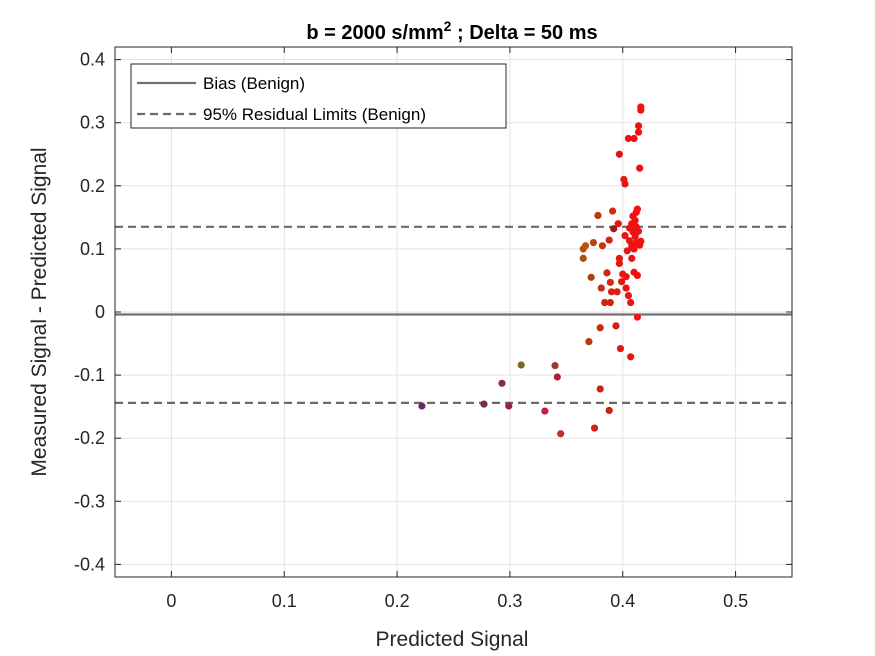 The height and width of the screenshot is (656, 875). Describe the element at coordinates (92, 123) in the screenshot. I see `y-tick-label: 0.3` at that location.